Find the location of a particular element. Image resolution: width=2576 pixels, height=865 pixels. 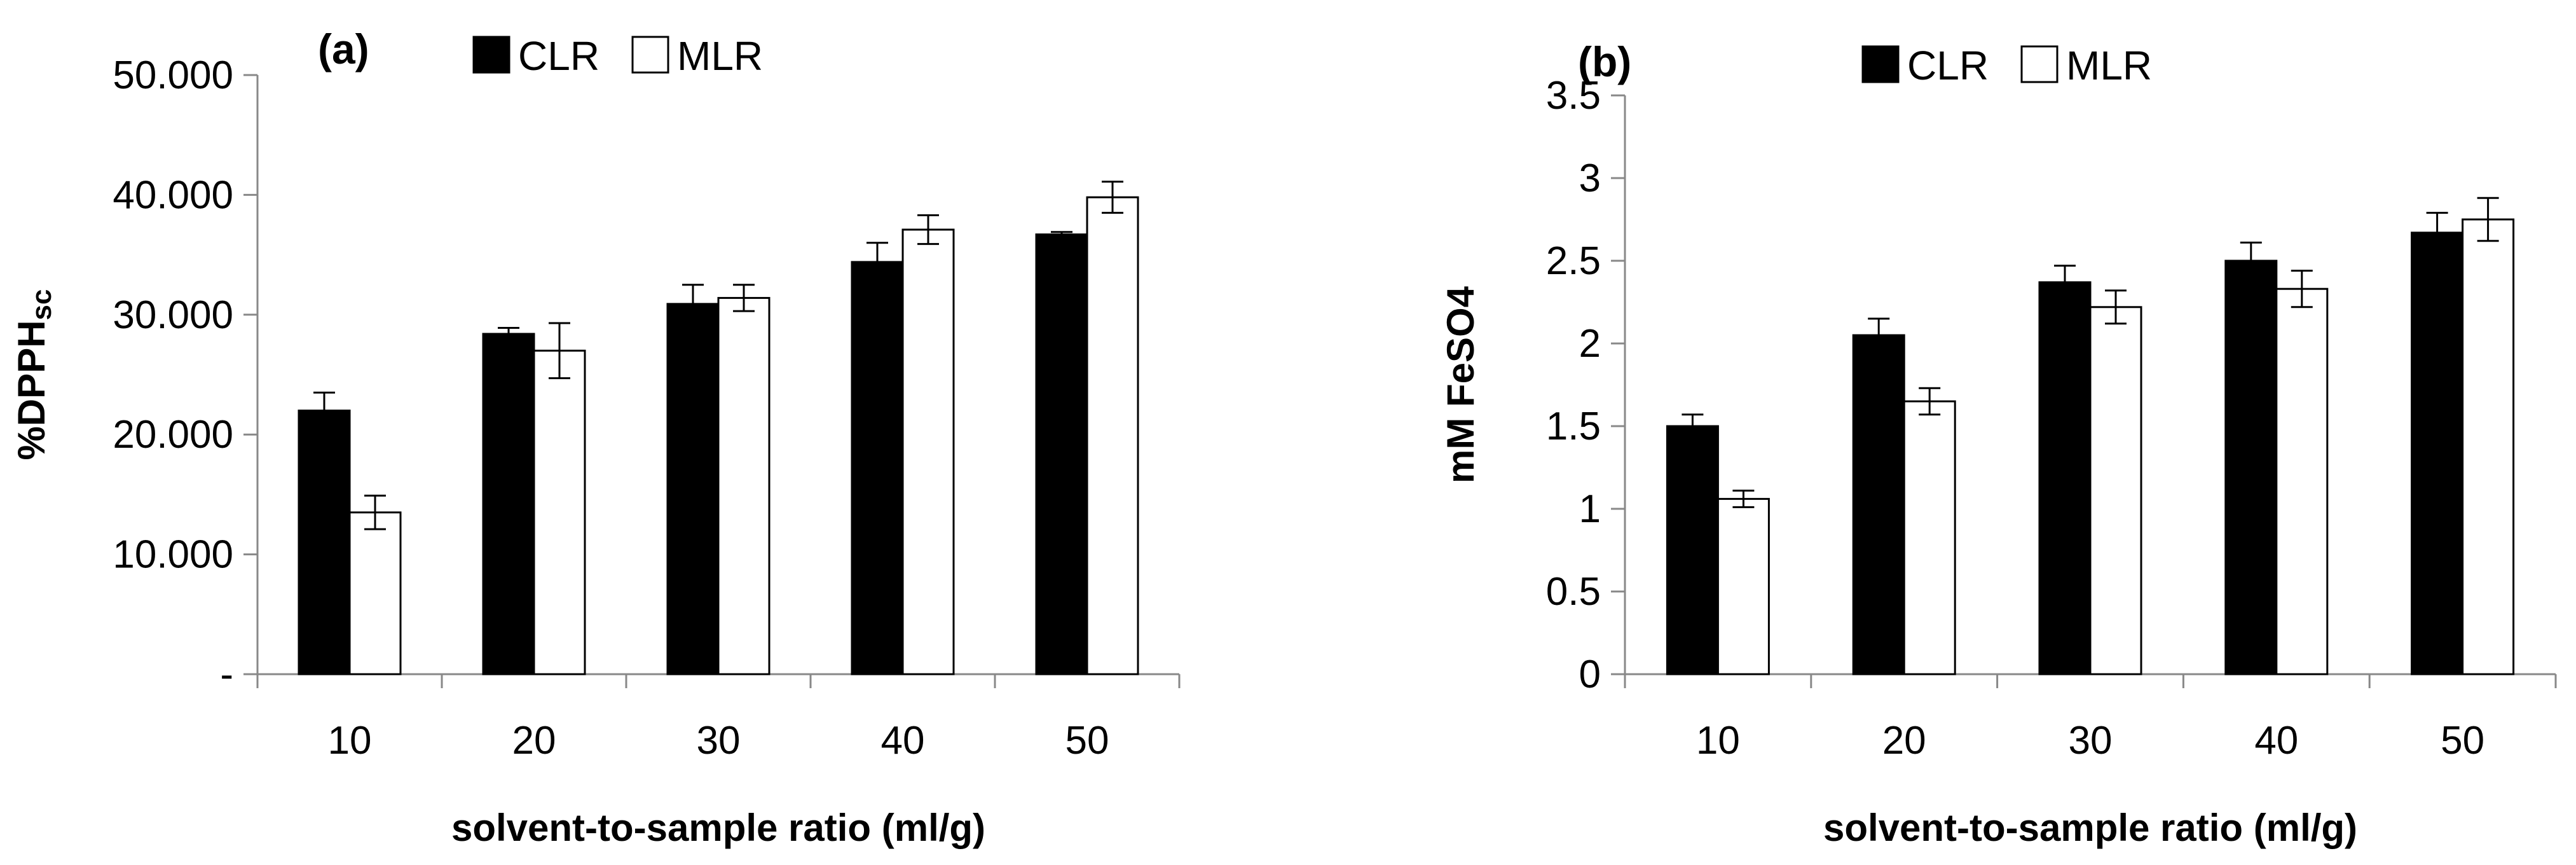

x-tick-label: 50 is located at coordinates (1087, 741).